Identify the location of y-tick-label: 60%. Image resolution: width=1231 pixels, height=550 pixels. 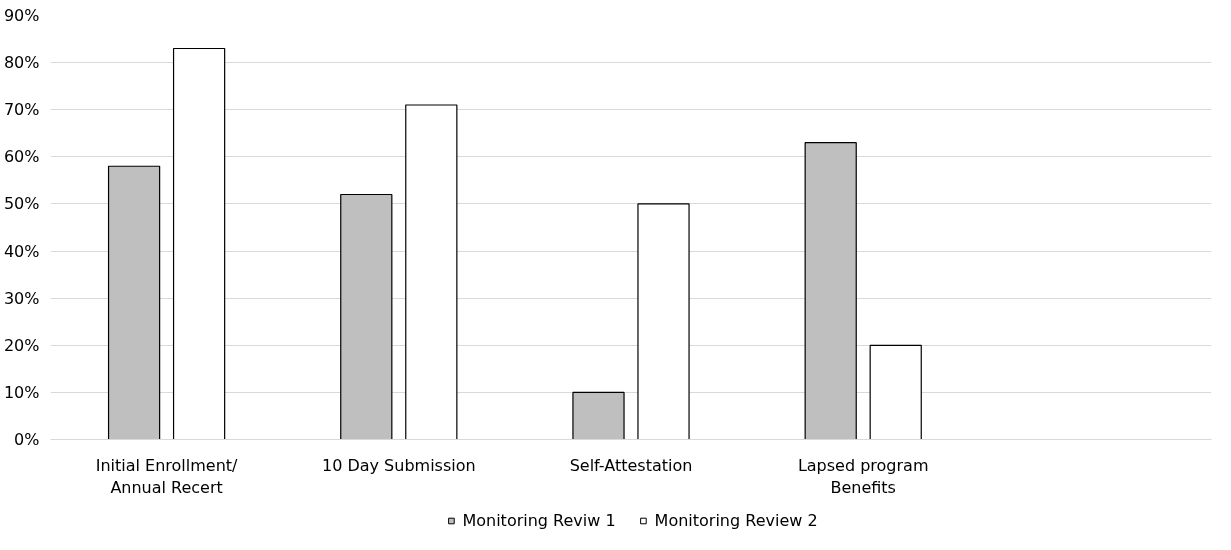
(21, 157).